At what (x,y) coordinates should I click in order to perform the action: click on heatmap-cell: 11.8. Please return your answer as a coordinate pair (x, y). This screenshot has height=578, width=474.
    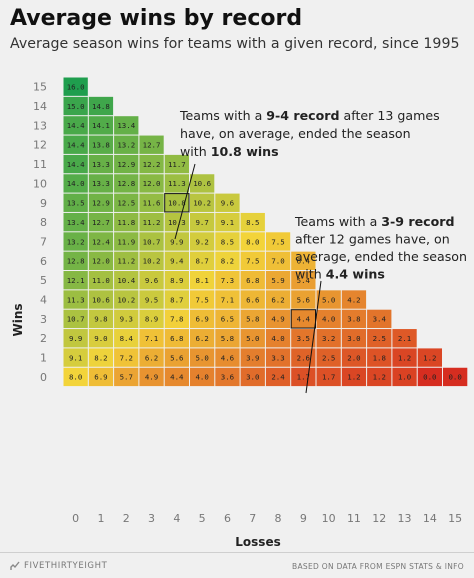
    Looking at the image, I should click on (126, 222).